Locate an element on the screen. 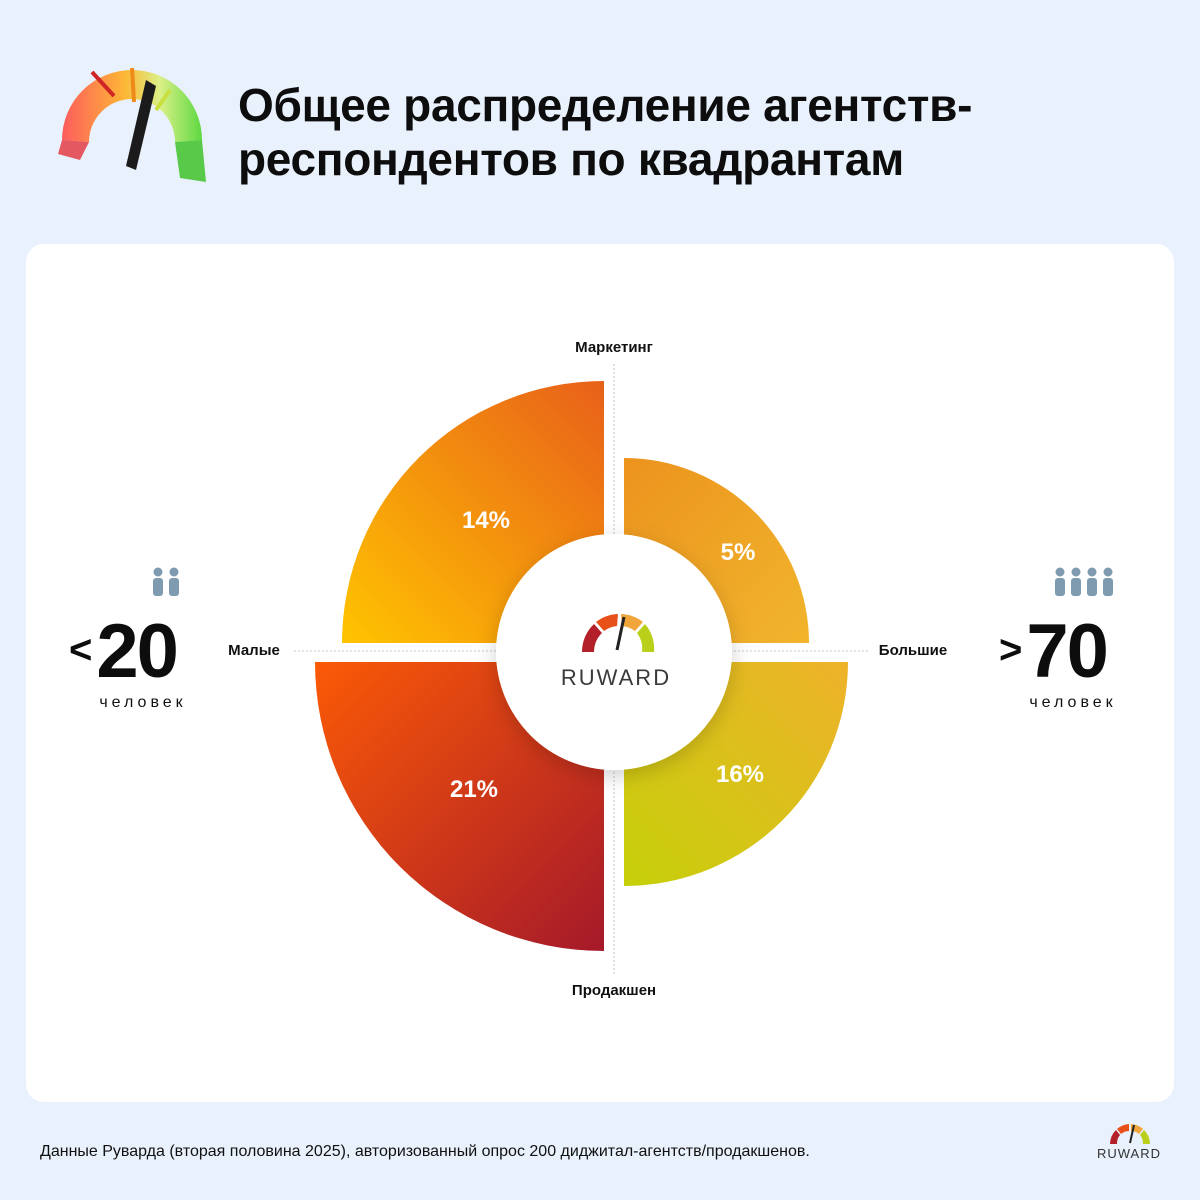  axis-label-right: Большие is located at coordinates (913, 650).